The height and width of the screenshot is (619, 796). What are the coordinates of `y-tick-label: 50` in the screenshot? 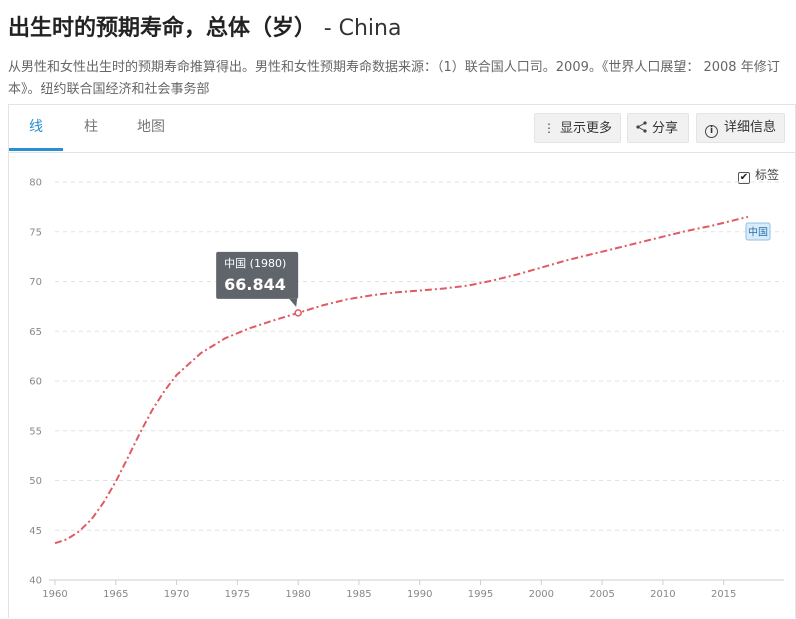 It's located at (35, 481).